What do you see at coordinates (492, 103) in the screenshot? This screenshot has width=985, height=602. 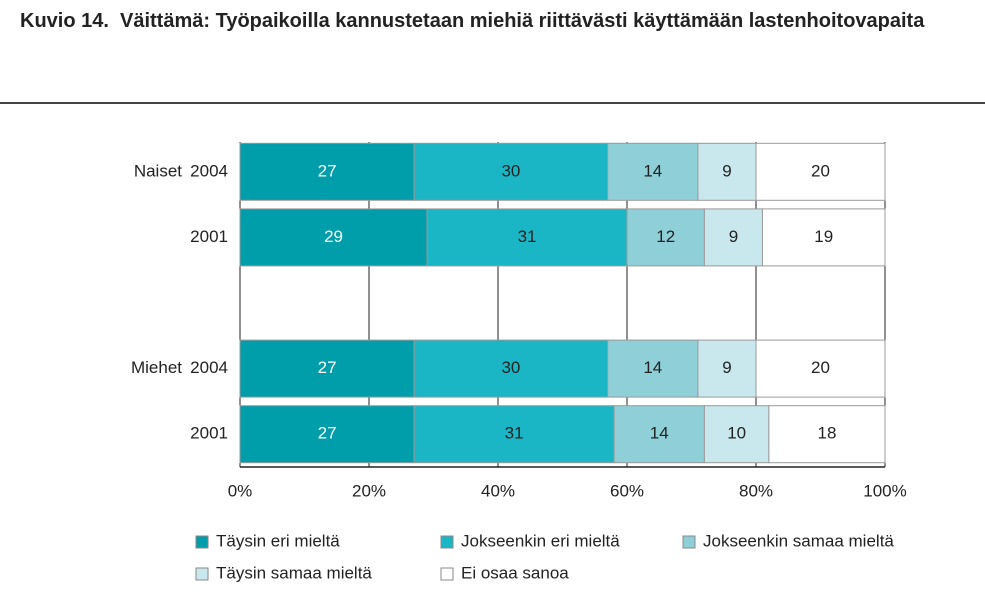 I see `title-rule` at bounding box center [492, 103].